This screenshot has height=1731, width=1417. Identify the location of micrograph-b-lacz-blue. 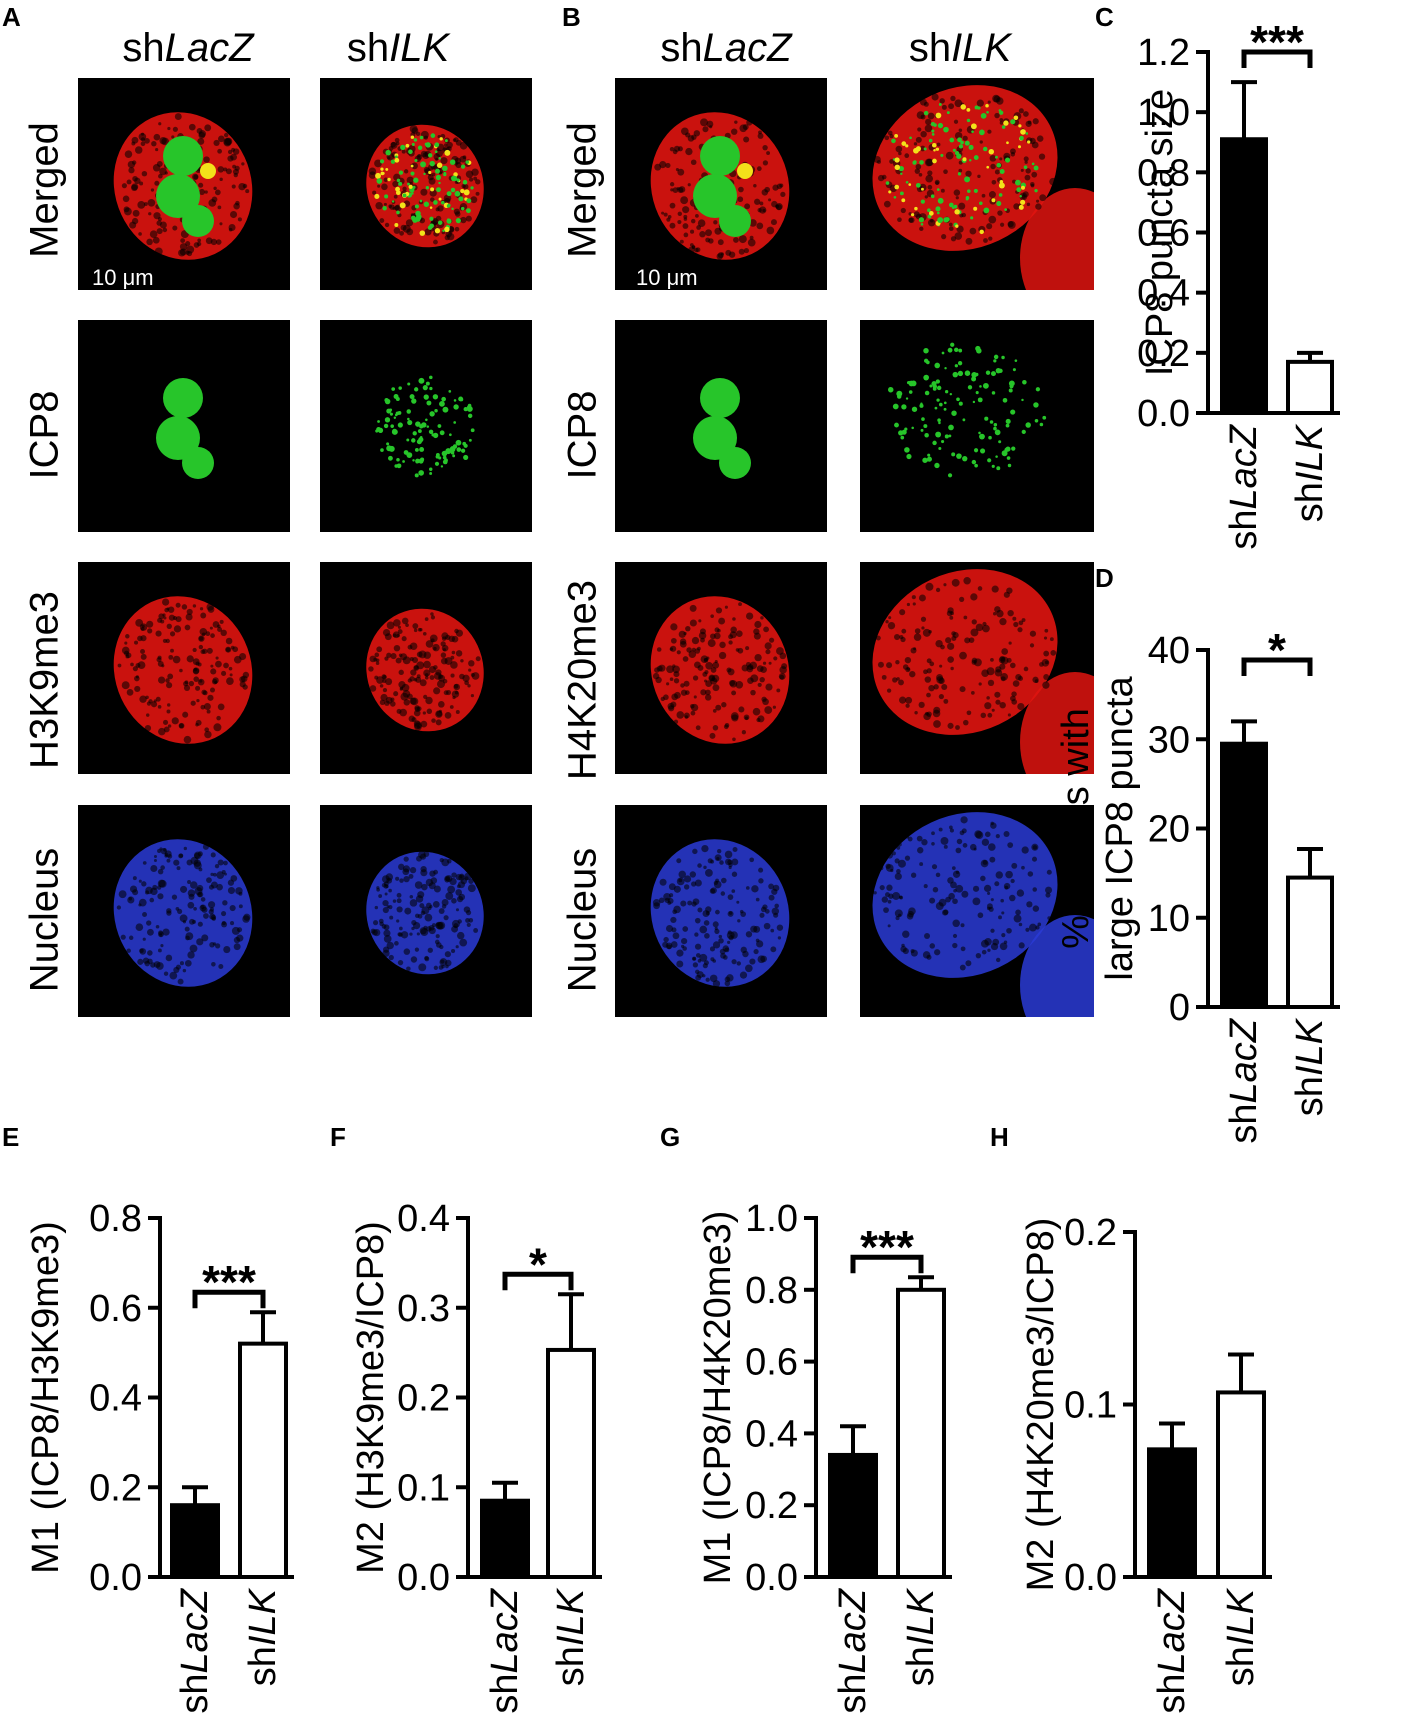
(721, 911).